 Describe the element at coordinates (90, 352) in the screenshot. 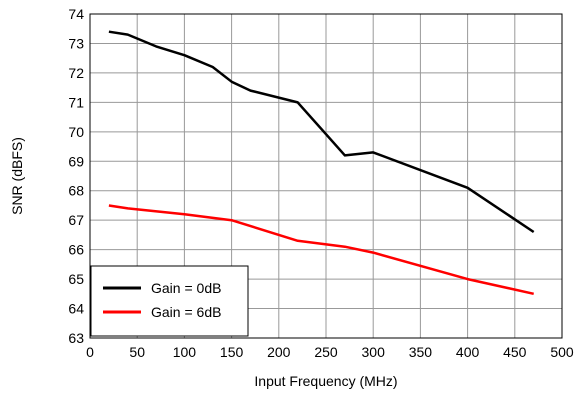

I see `x-tick-label: 0` at that location.